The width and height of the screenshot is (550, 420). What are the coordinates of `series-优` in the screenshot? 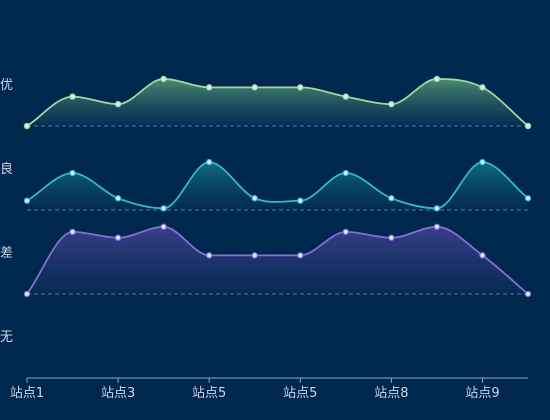 It's located at (277, 102).